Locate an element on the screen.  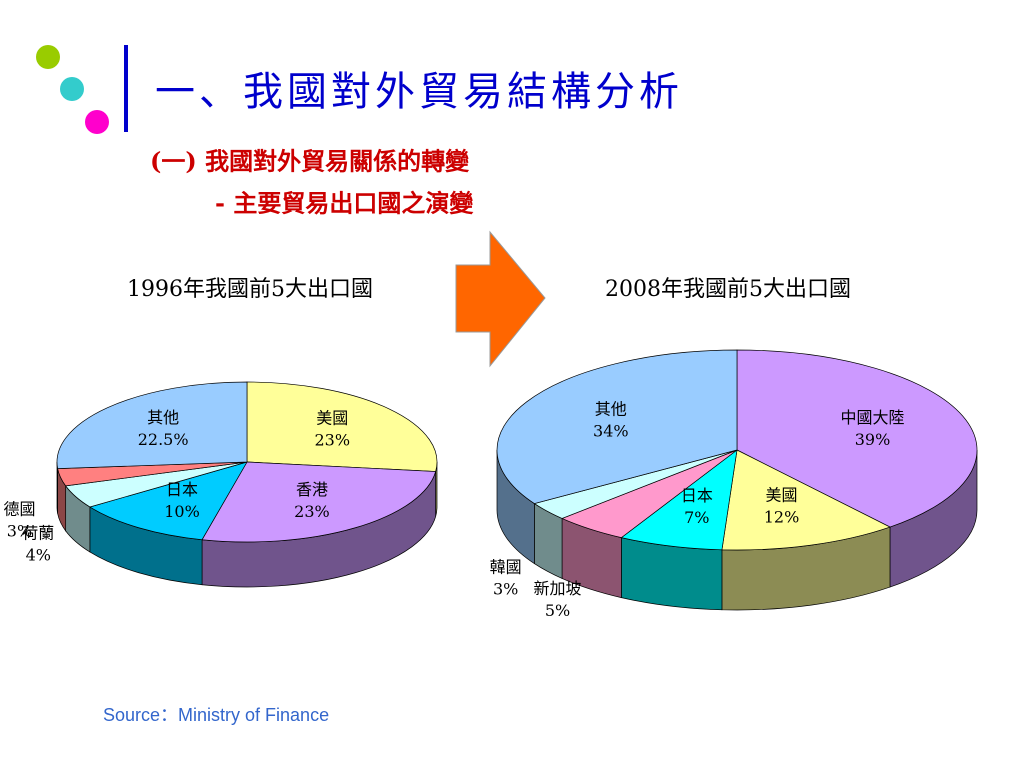
chart-title: 1996年我國前5大出口國 is located at coordinates (250, 289).